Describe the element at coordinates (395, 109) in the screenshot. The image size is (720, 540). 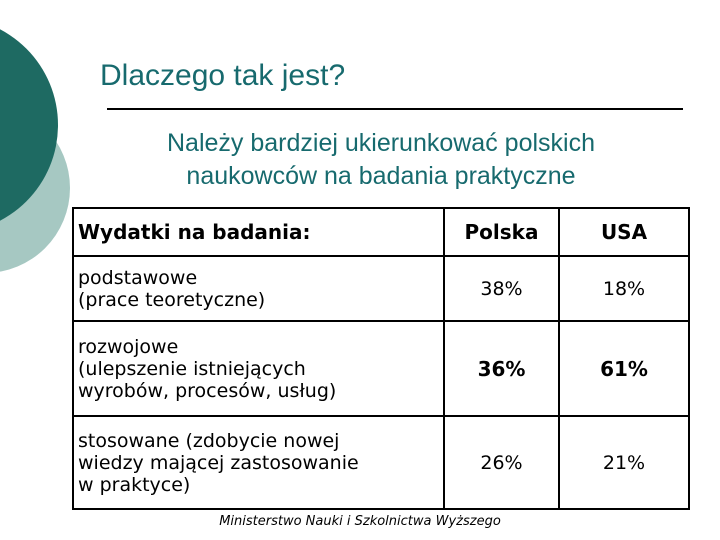
I see `title-divider-line` at that location.